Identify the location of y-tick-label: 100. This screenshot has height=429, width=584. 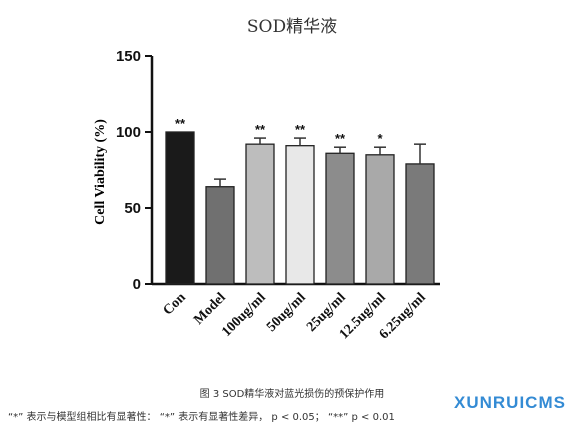
(128, 132).